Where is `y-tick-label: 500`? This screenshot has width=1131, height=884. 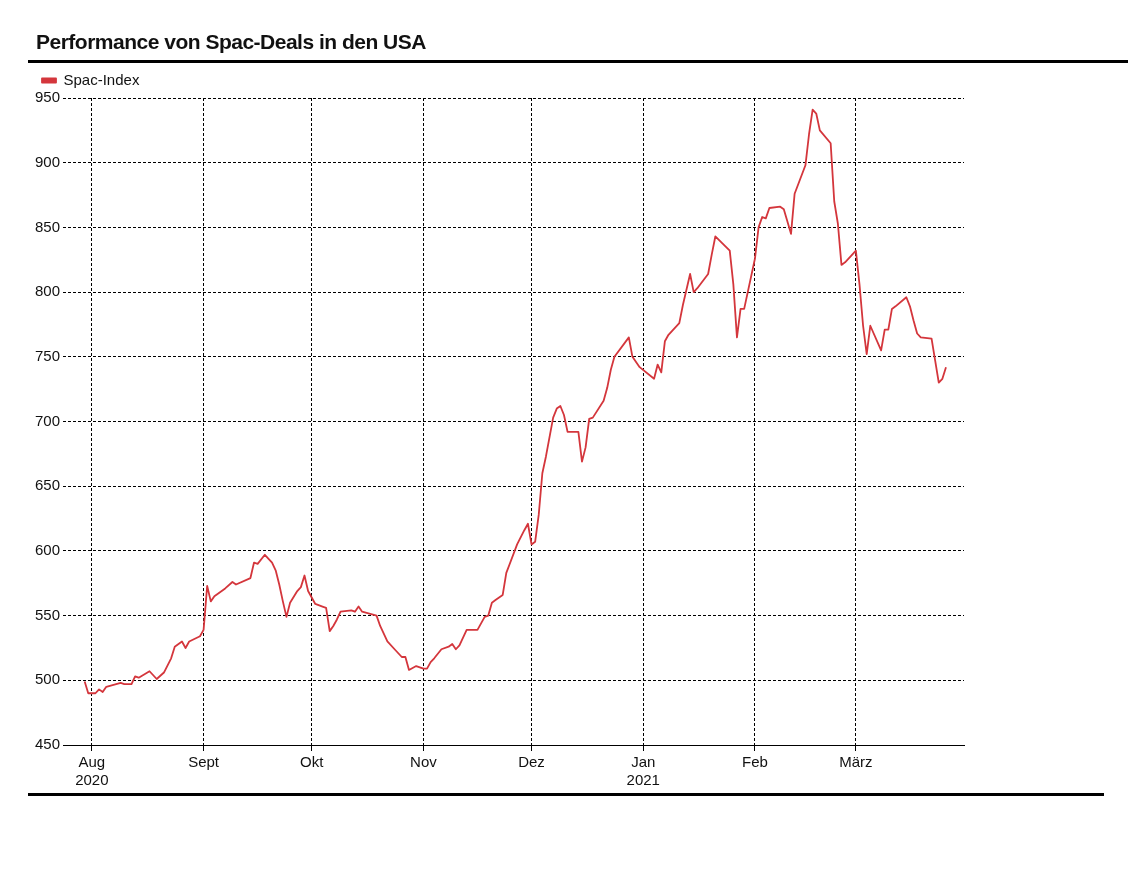
y-tick-label: 500 is located at coordinates (48, 679).